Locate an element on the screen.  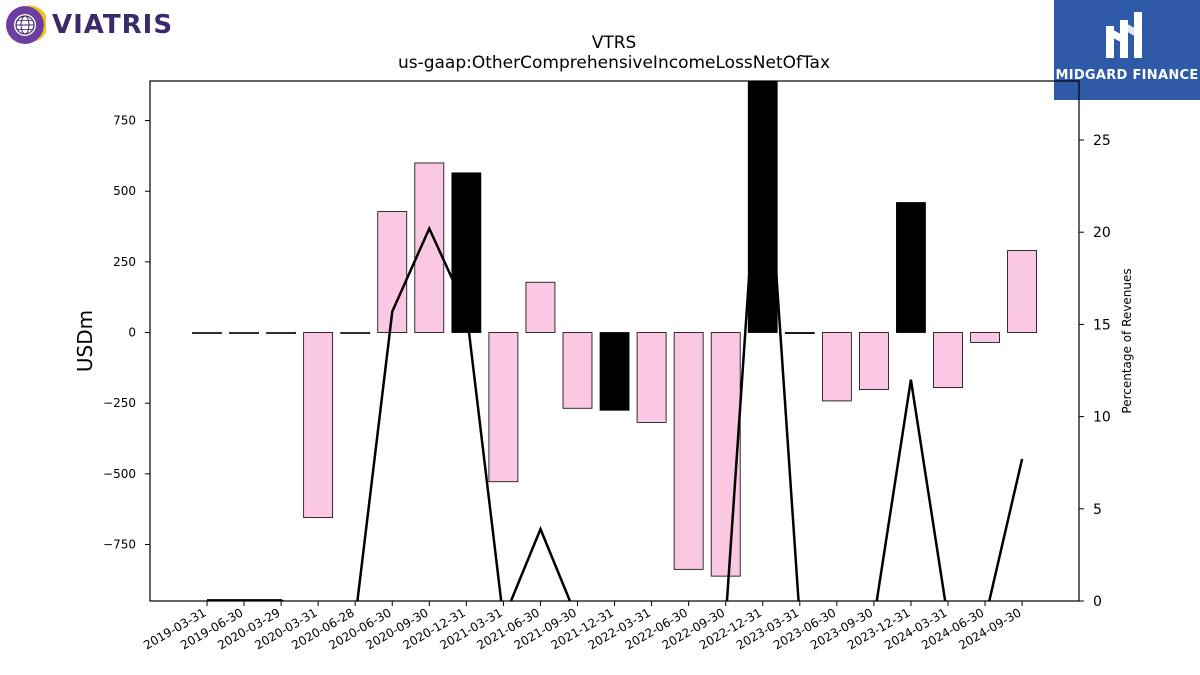
y2-tick-label: 25 is located at coordinates (1102, 141).